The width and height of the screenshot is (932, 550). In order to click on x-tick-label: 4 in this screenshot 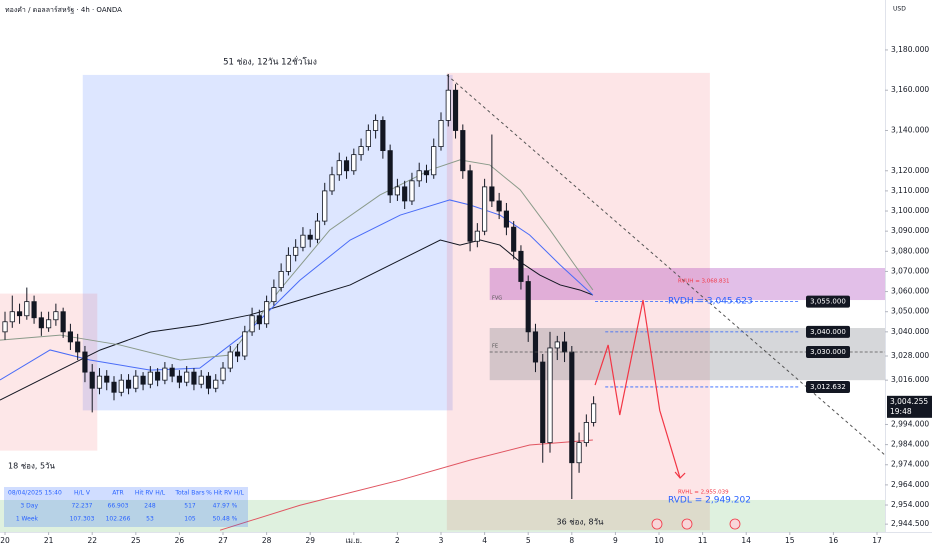, I will do `click(484, 540)`.